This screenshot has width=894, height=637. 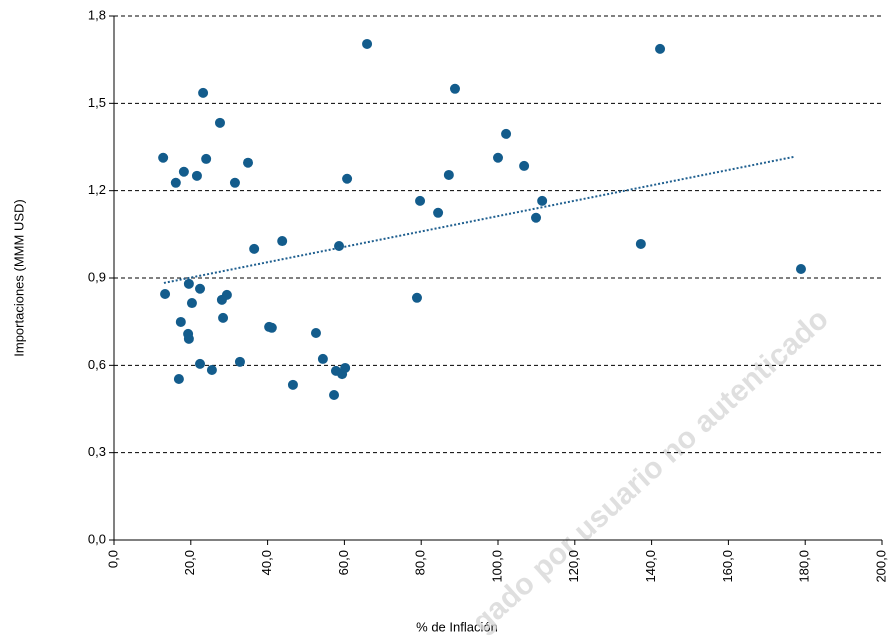 What do you see at coordinates (650, 566) in the screenshot?
I see `x-tick-label: 140,0` at bounding box center [650, 566].